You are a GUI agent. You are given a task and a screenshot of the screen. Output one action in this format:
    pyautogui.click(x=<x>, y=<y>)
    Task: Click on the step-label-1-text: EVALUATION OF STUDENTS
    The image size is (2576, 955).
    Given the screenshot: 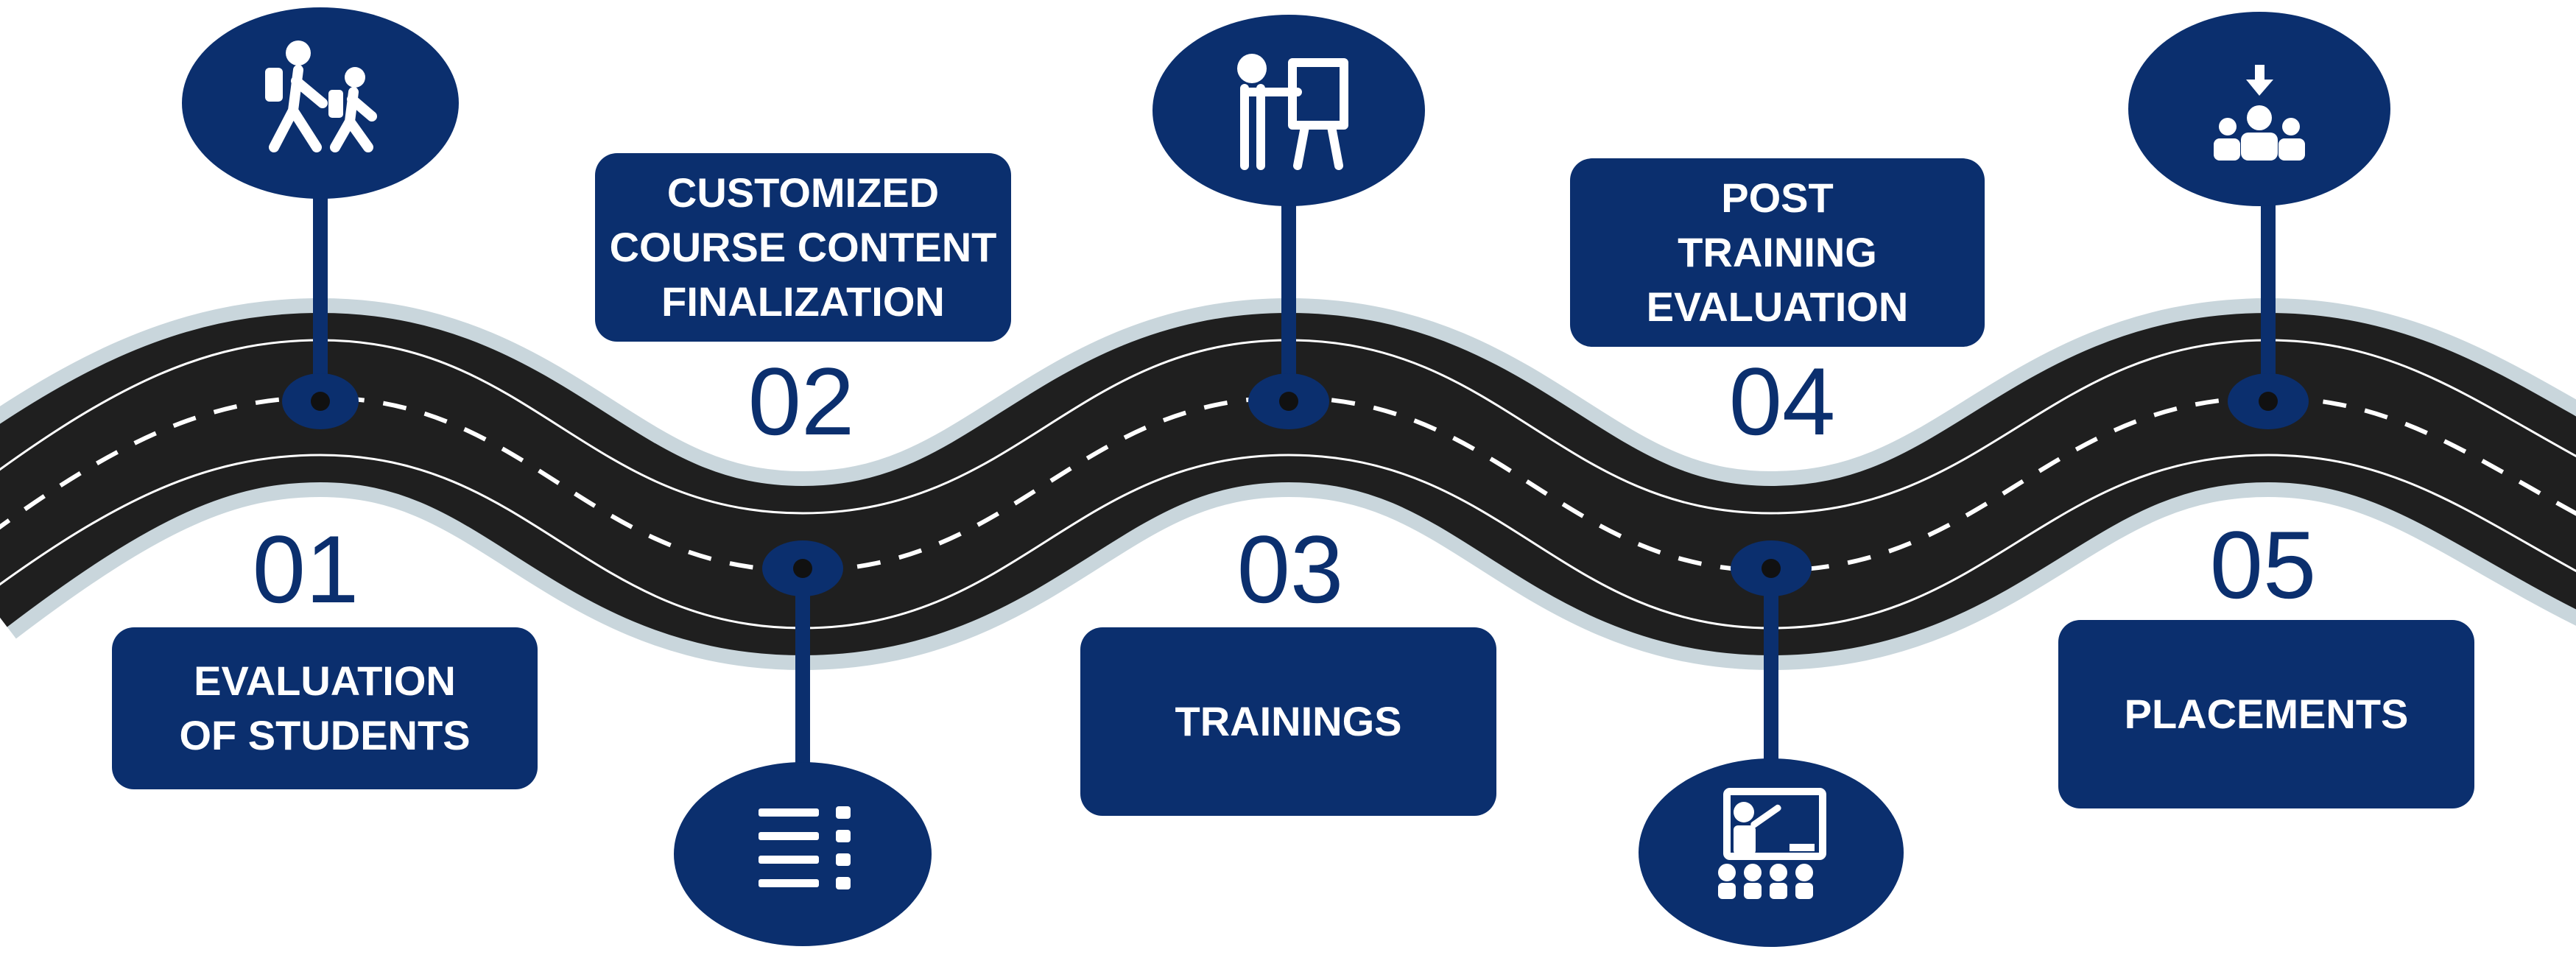 What is the action you would take?
    pyautogui.click(x=325, y=708)
    